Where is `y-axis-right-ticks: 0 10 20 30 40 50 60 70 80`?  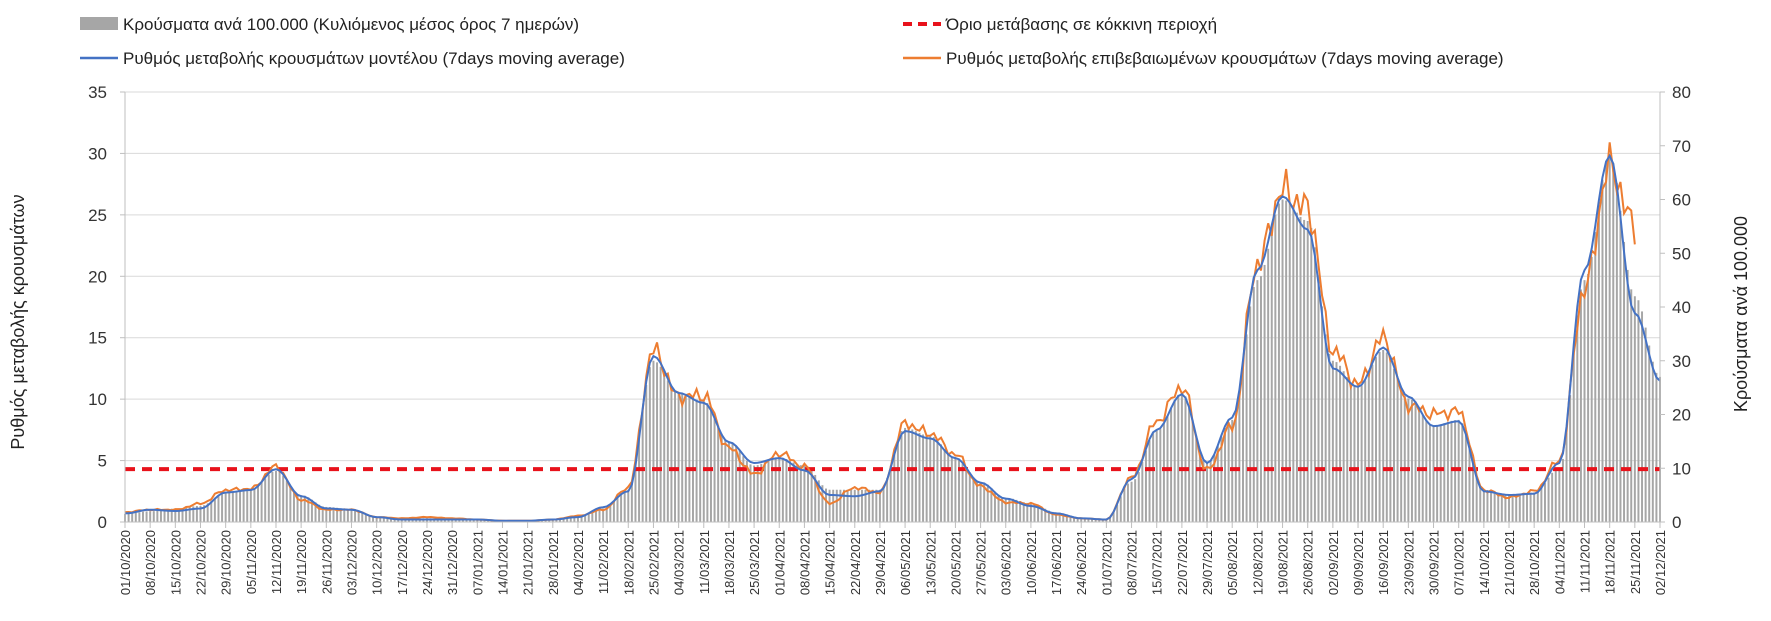
y-axis-right-ticks: 0 10 20 30 40 50 60 70 80 is located at coordinates (1675, 307).